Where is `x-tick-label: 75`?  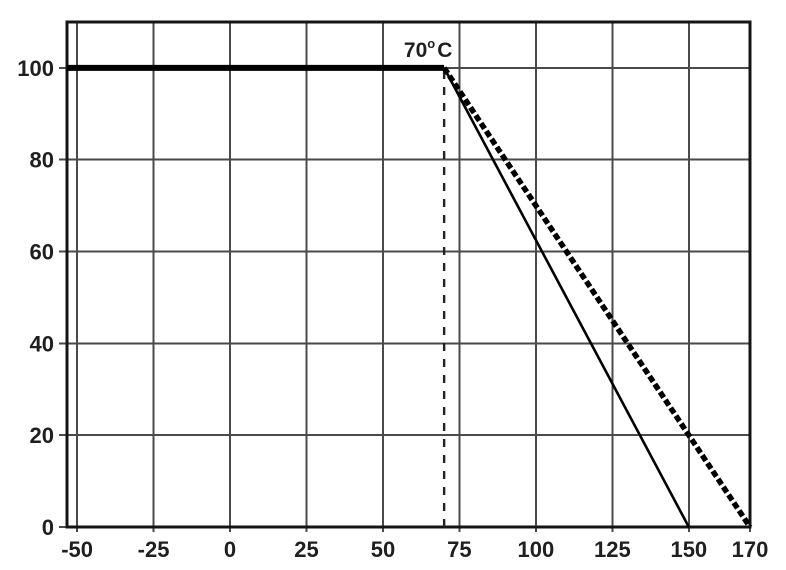 x-tick-label: 75 is located at coordinates (459, 549).